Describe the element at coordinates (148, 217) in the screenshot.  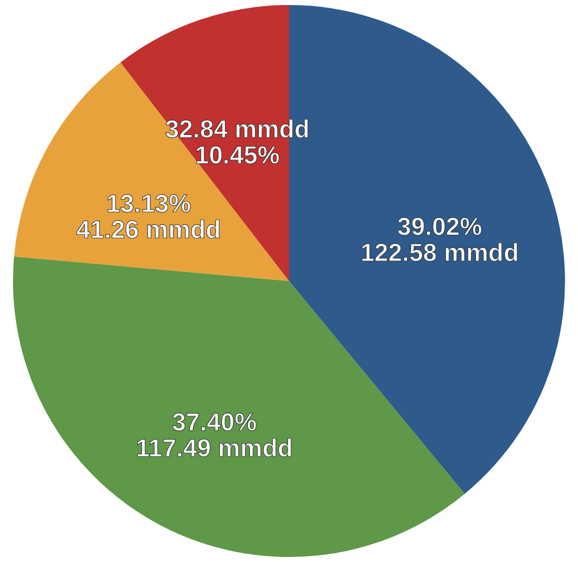
I see `data-label: 13.13% 41.26 mmdd` at that location.